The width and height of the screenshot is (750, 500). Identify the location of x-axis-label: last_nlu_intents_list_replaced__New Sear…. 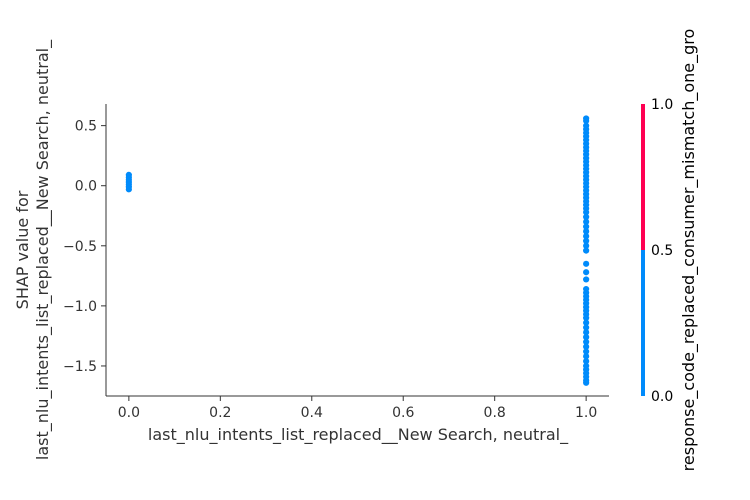
(358, 435).